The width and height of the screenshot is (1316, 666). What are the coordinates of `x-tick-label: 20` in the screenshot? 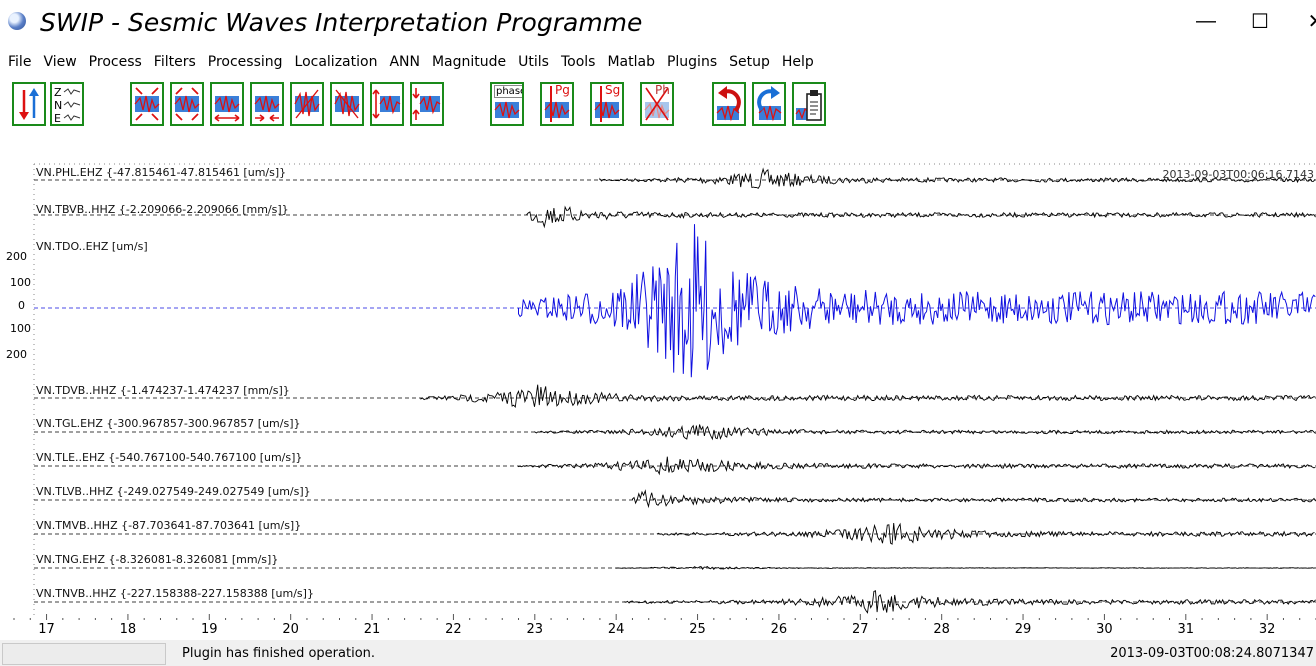 It's located at (290, 629).